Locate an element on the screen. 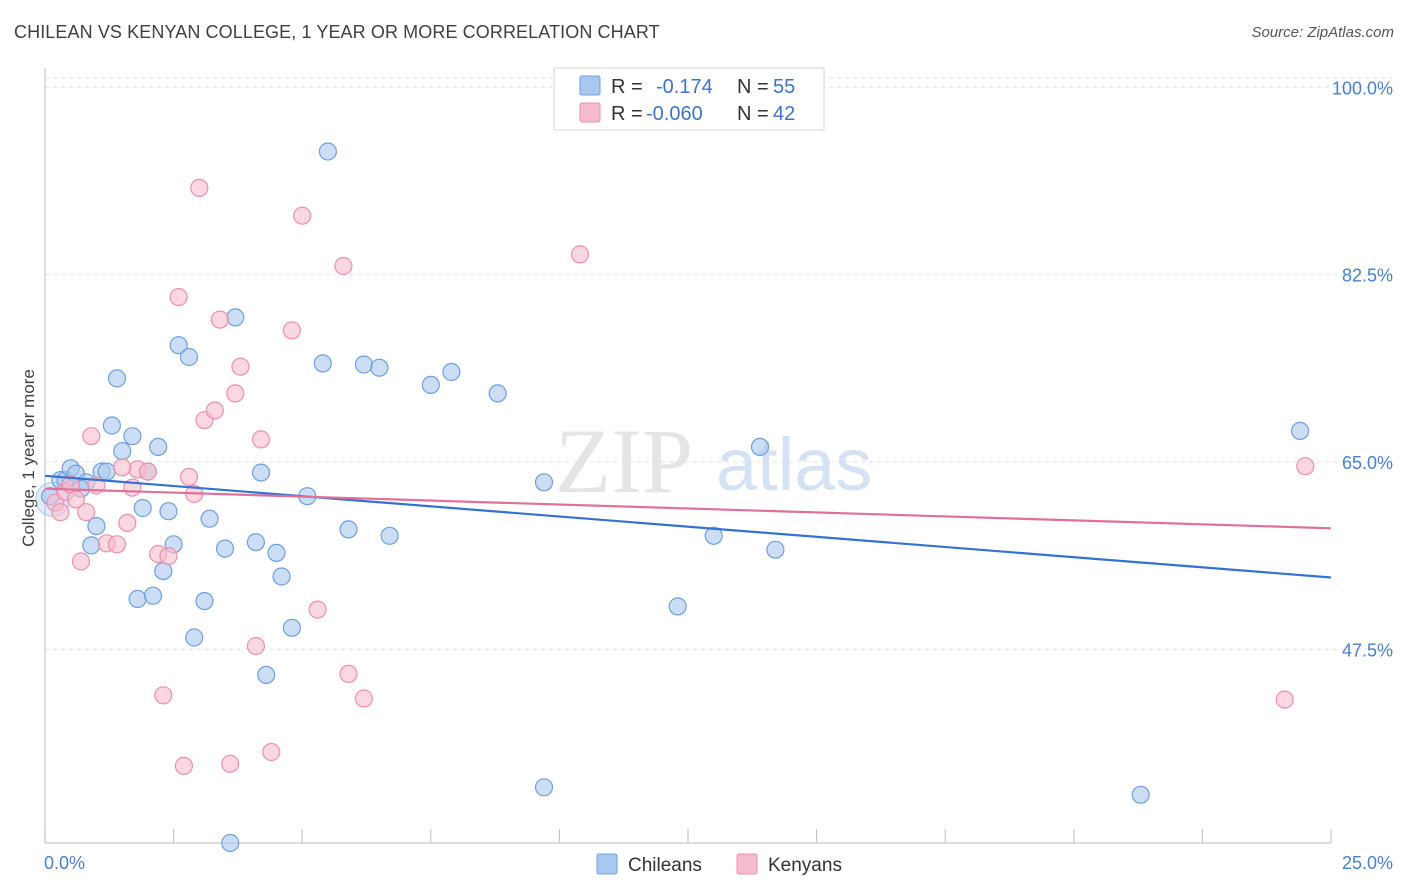 The height and width of the screenshot is (892, 1406). y-tick-labels: 100.0% 82.5% 65.0% 47.5% is located at coordinates (1362, 369).